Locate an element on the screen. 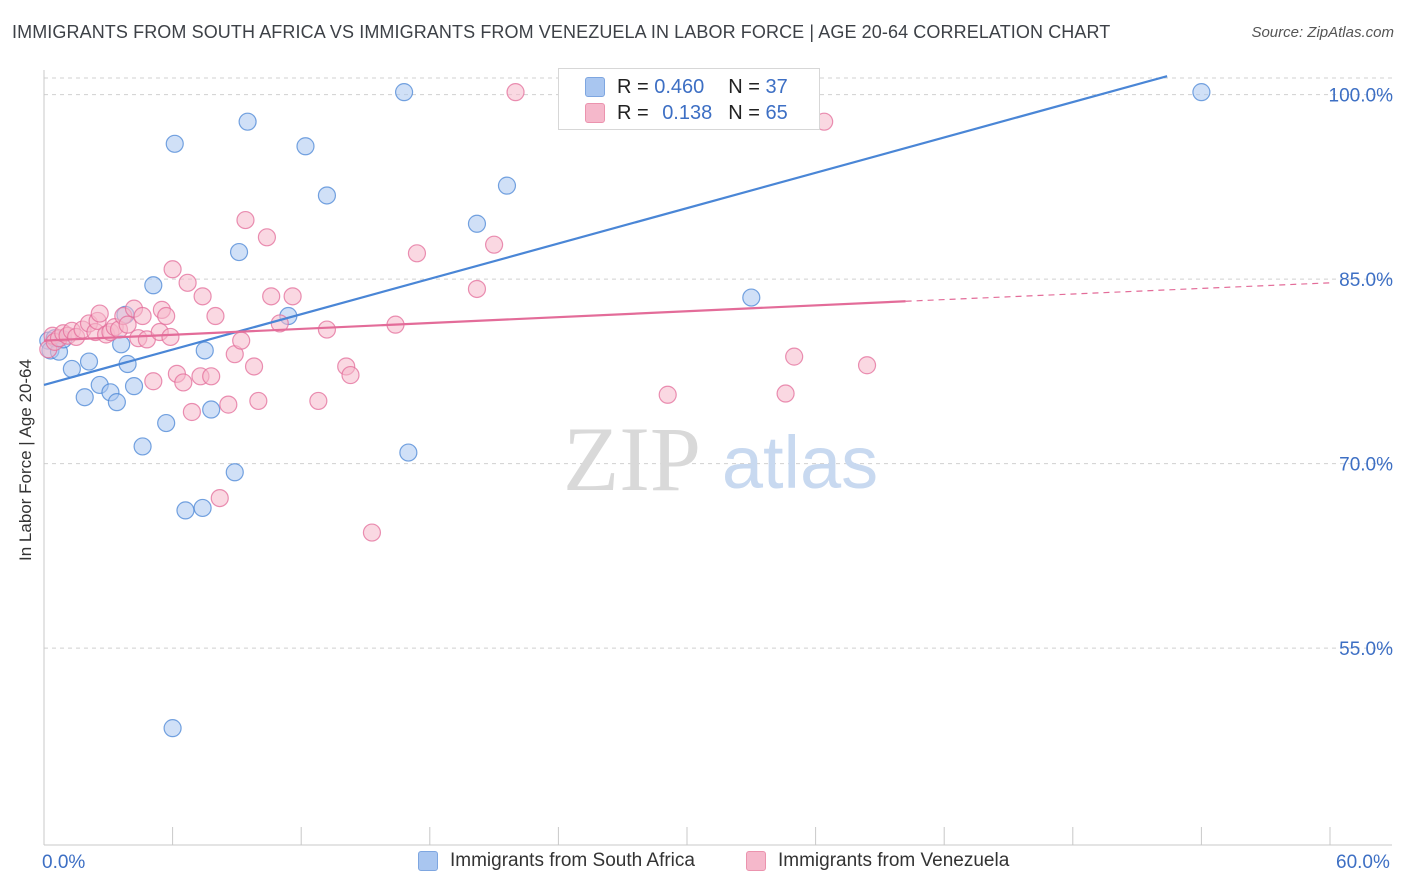  watermark-atlas: atlas is located at coordinates (800, 462).